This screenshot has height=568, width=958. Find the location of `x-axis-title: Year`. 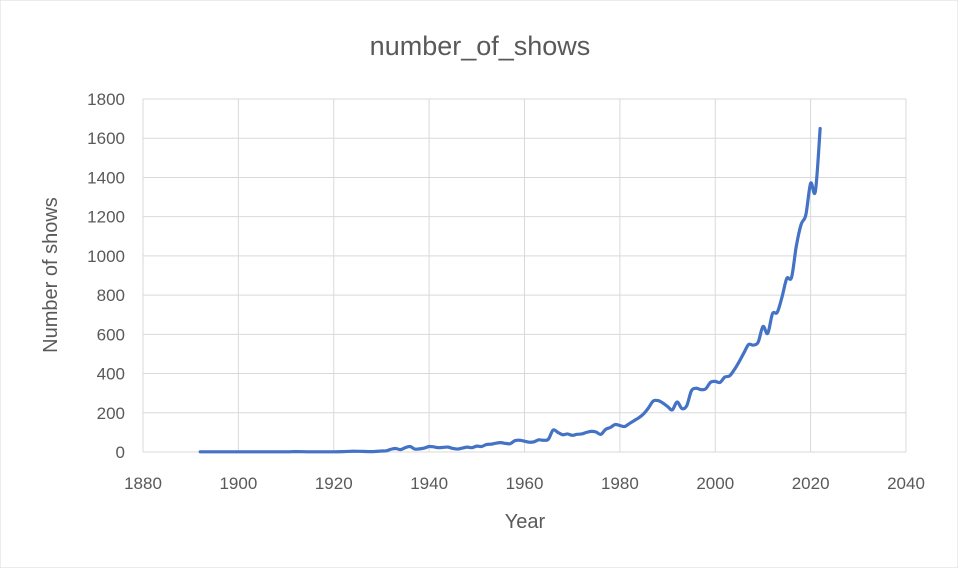

x-axis-title: Year is located at coordinates (525, 522).